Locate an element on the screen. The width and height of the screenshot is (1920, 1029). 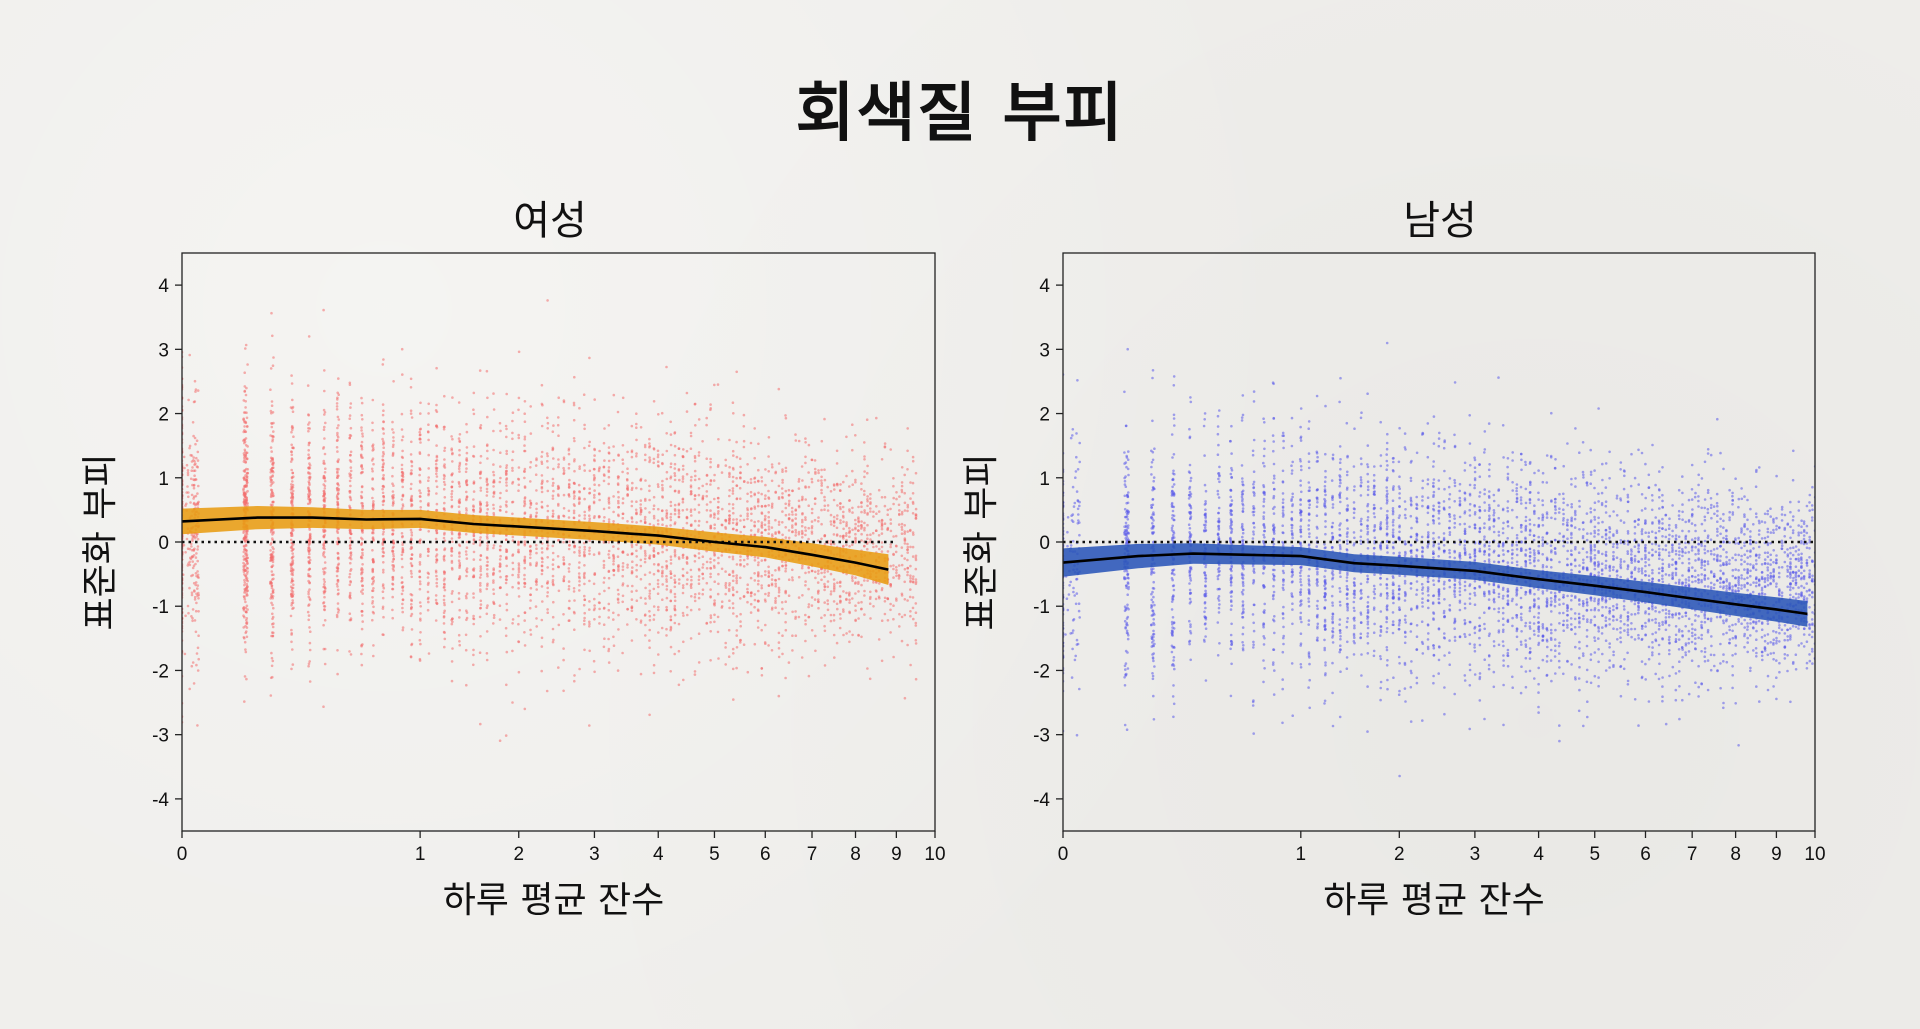
figure-title: 회색질 부피 is located at coordinates (960, 114).